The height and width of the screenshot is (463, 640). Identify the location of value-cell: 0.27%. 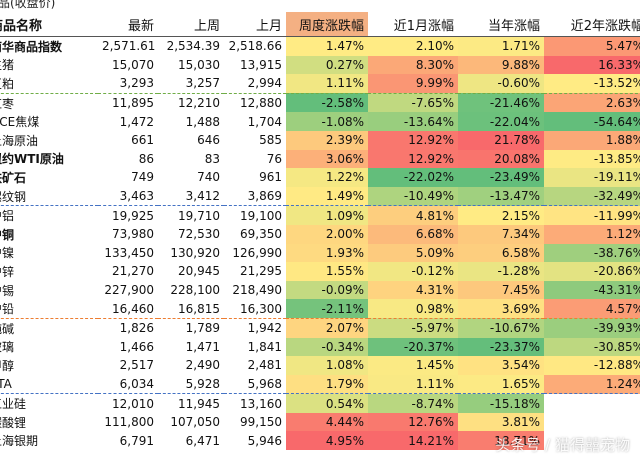
(327, 65).